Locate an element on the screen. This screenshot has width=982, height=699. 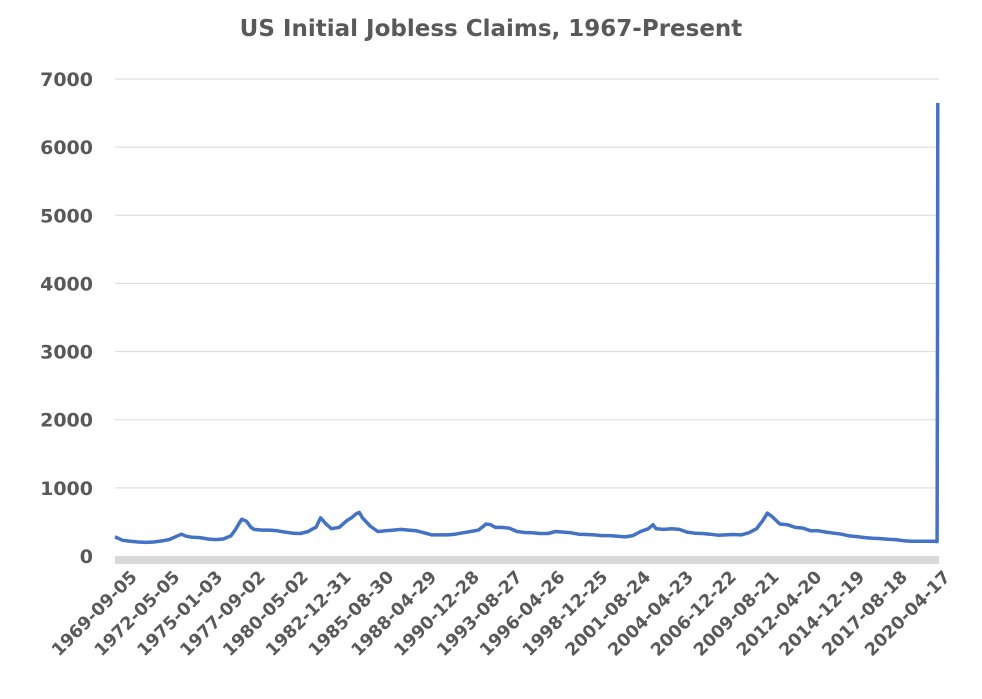
y-tick-label: 1000 is located at coordinates (66, 489).